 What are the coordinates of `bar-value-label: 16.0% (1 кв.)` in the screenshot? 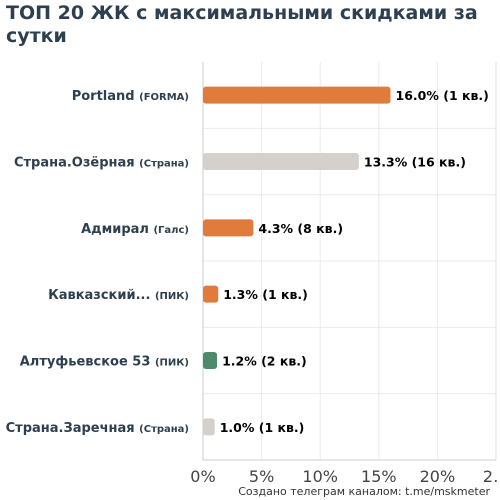 It's located at (442, 95).